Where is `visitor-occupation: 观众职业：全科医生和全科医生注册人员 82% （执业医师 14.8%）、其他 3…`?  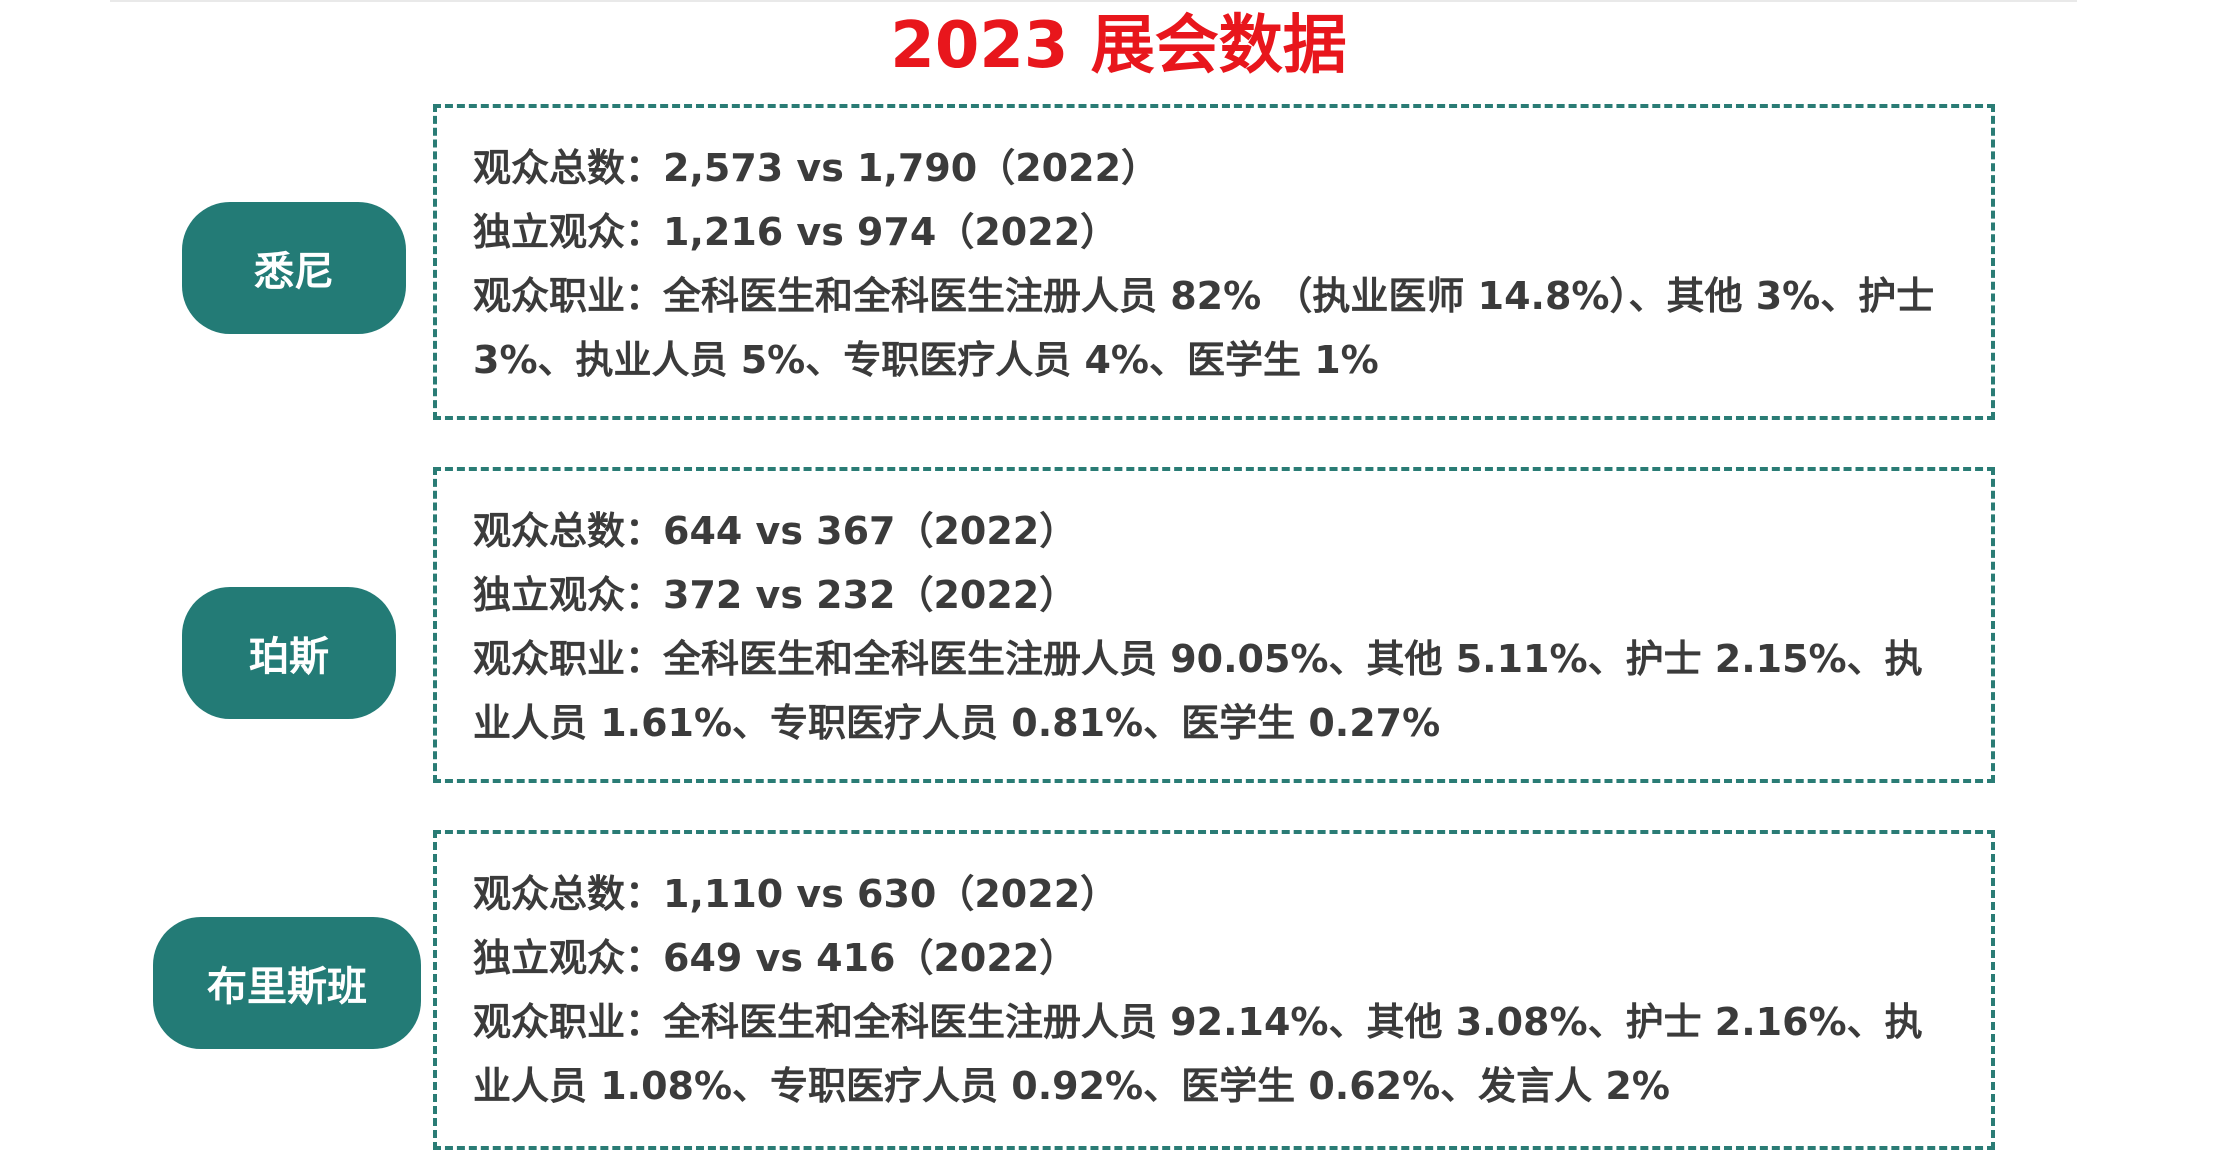 visitor-occupation: 观众职业：全科医生和全科医生注册人员 82% （执业医师 14.8%）、其他 3… is located at coordinates (1210, 328).